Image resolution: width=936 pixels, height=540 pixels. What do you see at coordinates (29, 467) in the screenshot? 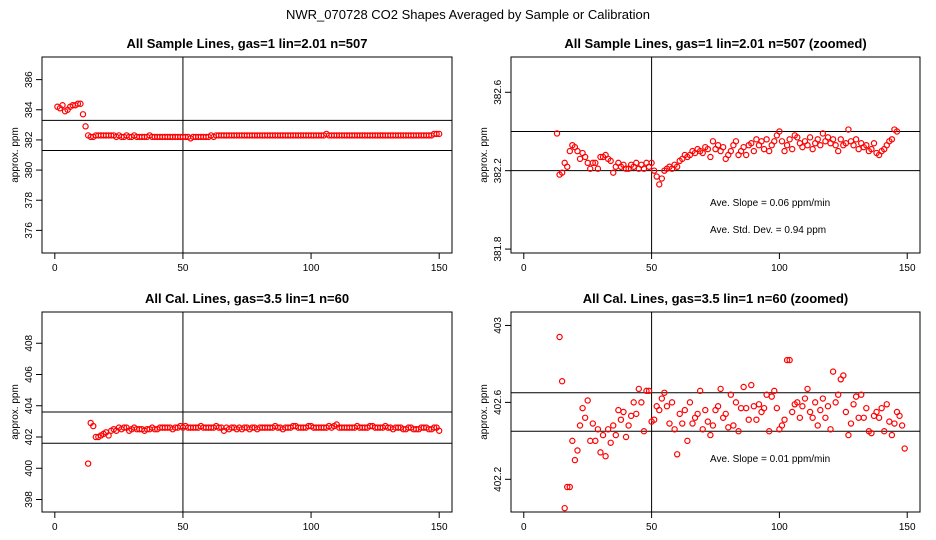
I see `y-tick-label: 400` at bounding box center [29, 467].